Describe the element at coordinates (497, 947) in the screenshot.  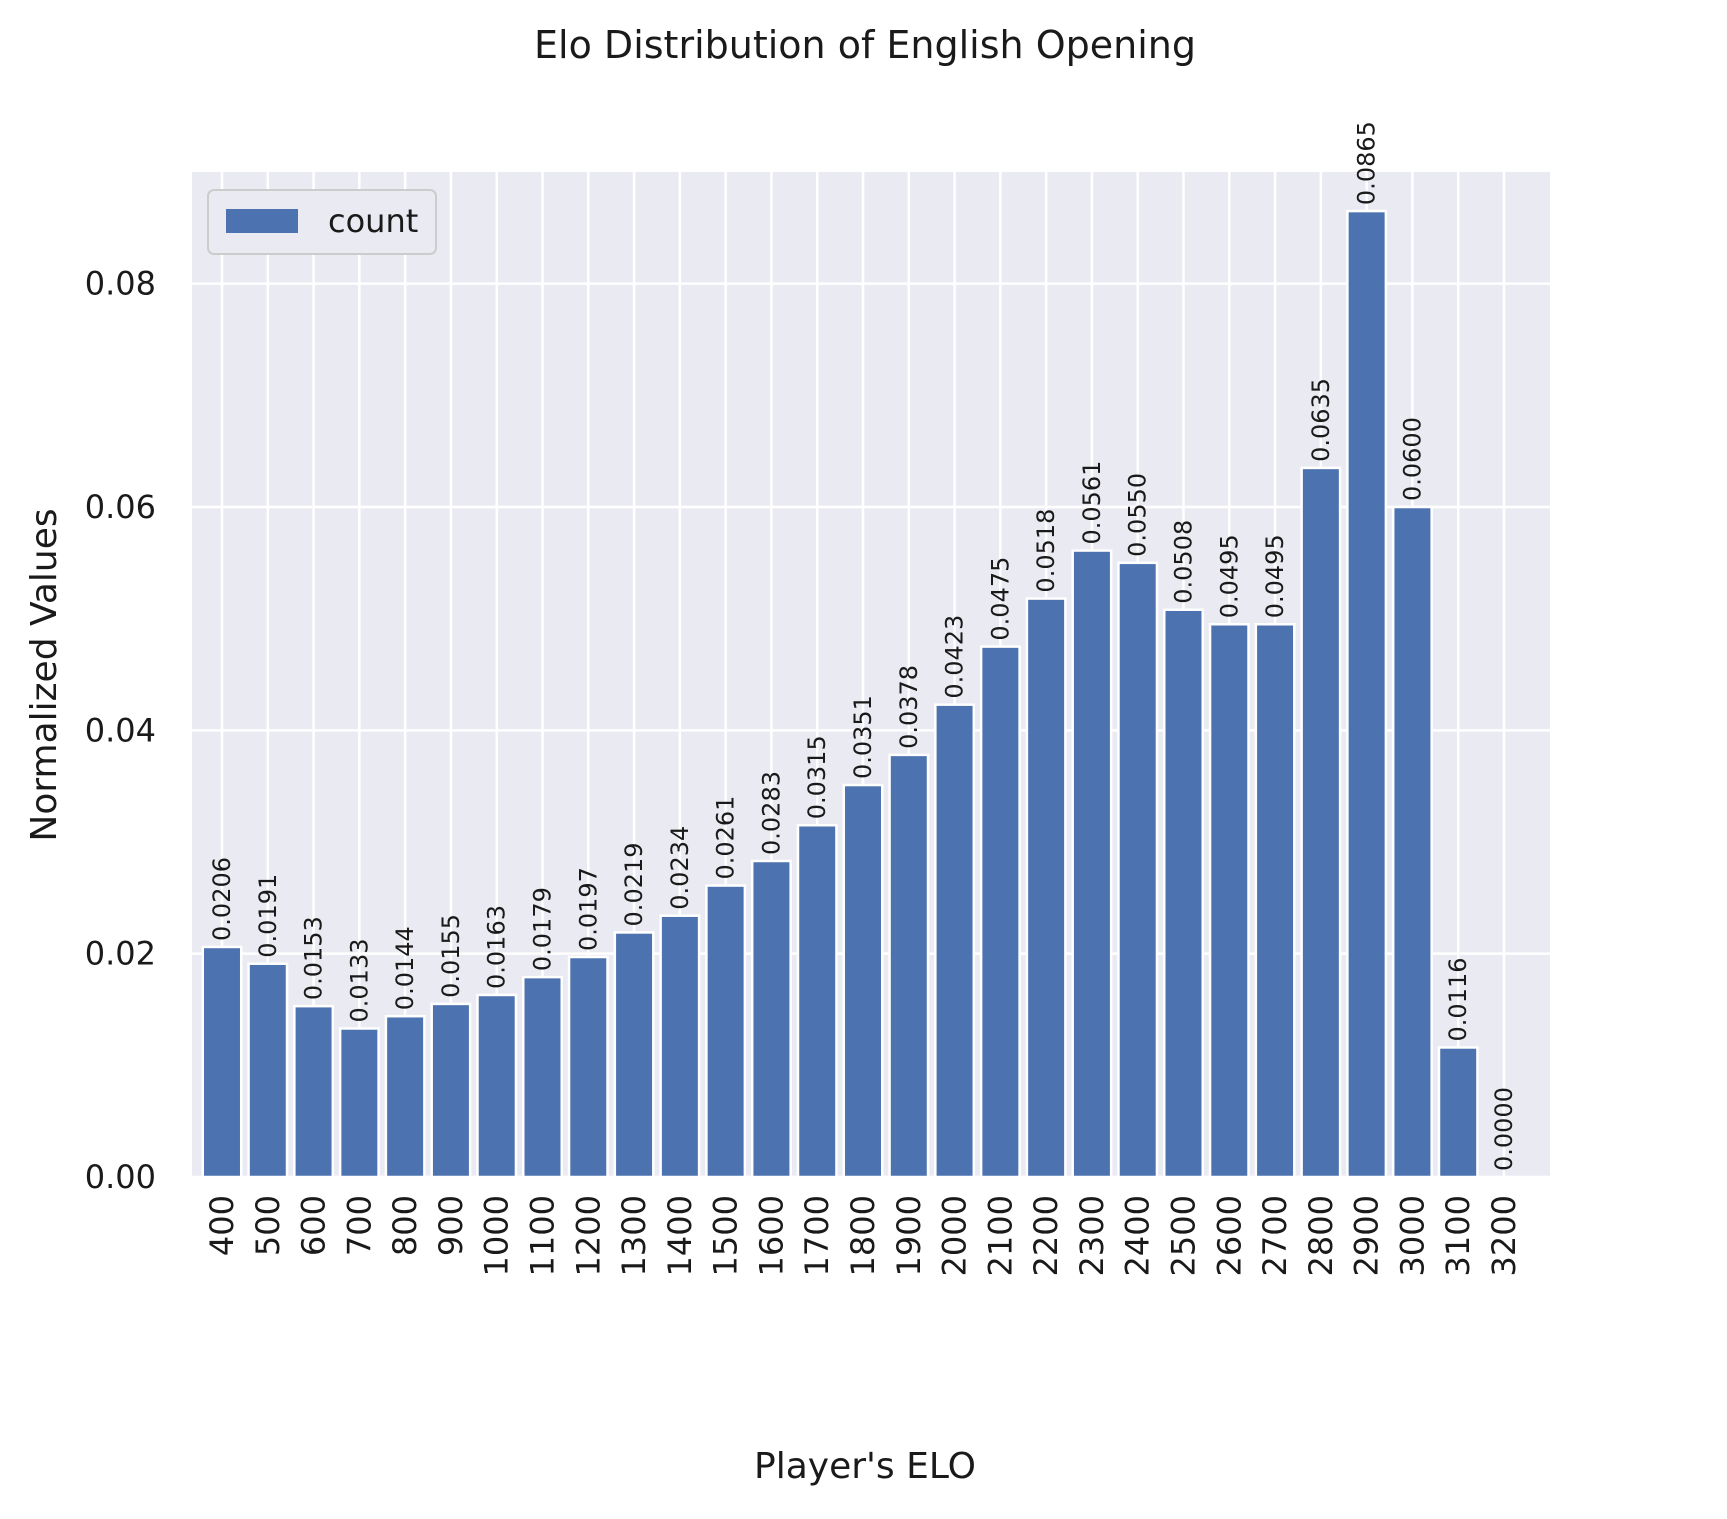
I see `data-label-1000: 0.0163` at that location.